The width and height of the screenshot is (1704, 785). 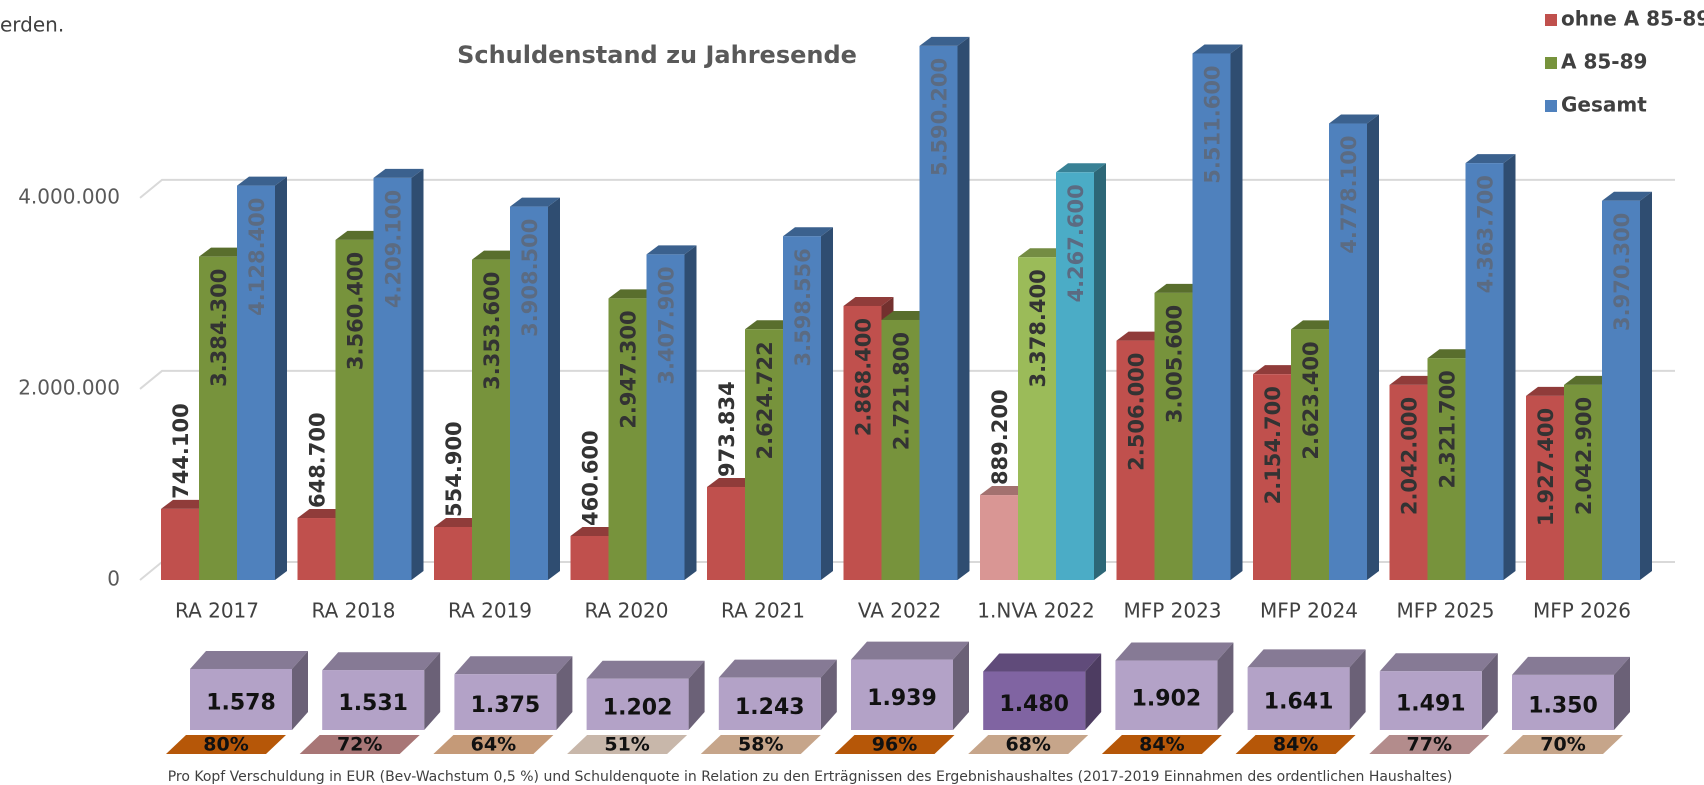 I want to click on grid-line, so click(x=907, y=188).